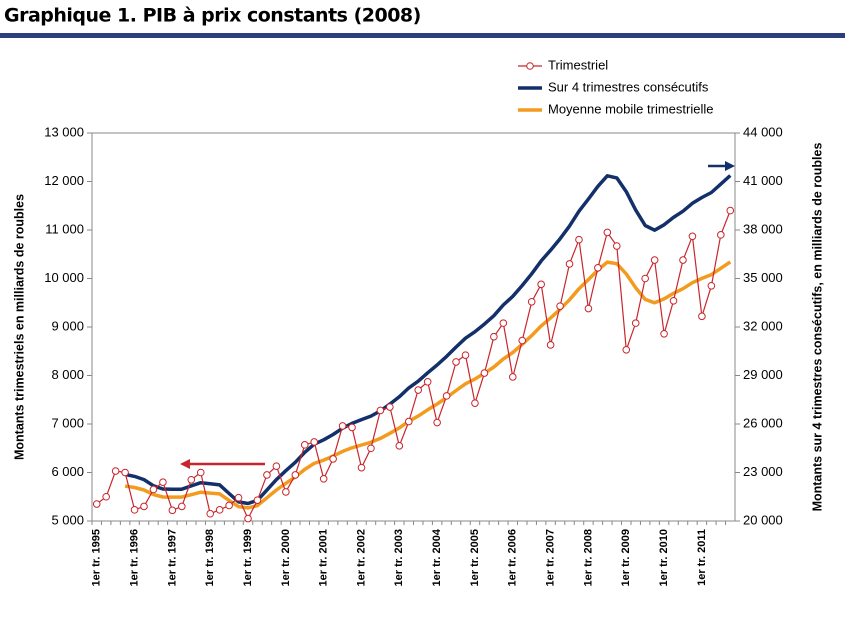  Describe the element at coordinates (64, 228) in the screenshot. I see `y-tick-label: 11 000` at that location.